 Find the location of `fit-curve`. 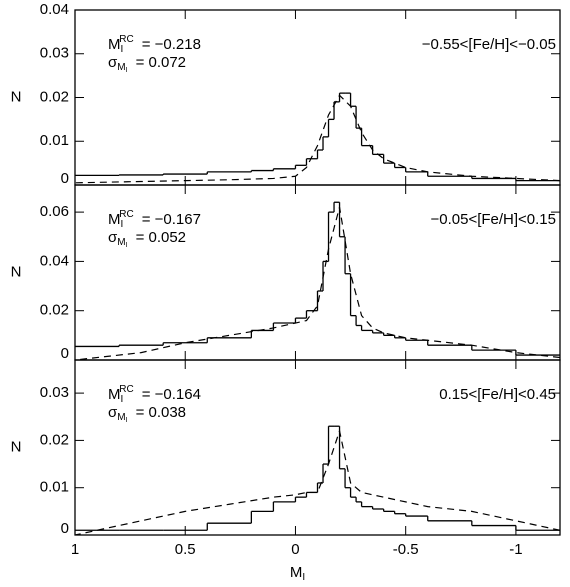

fit-curve is located at coordinates (317, 139).